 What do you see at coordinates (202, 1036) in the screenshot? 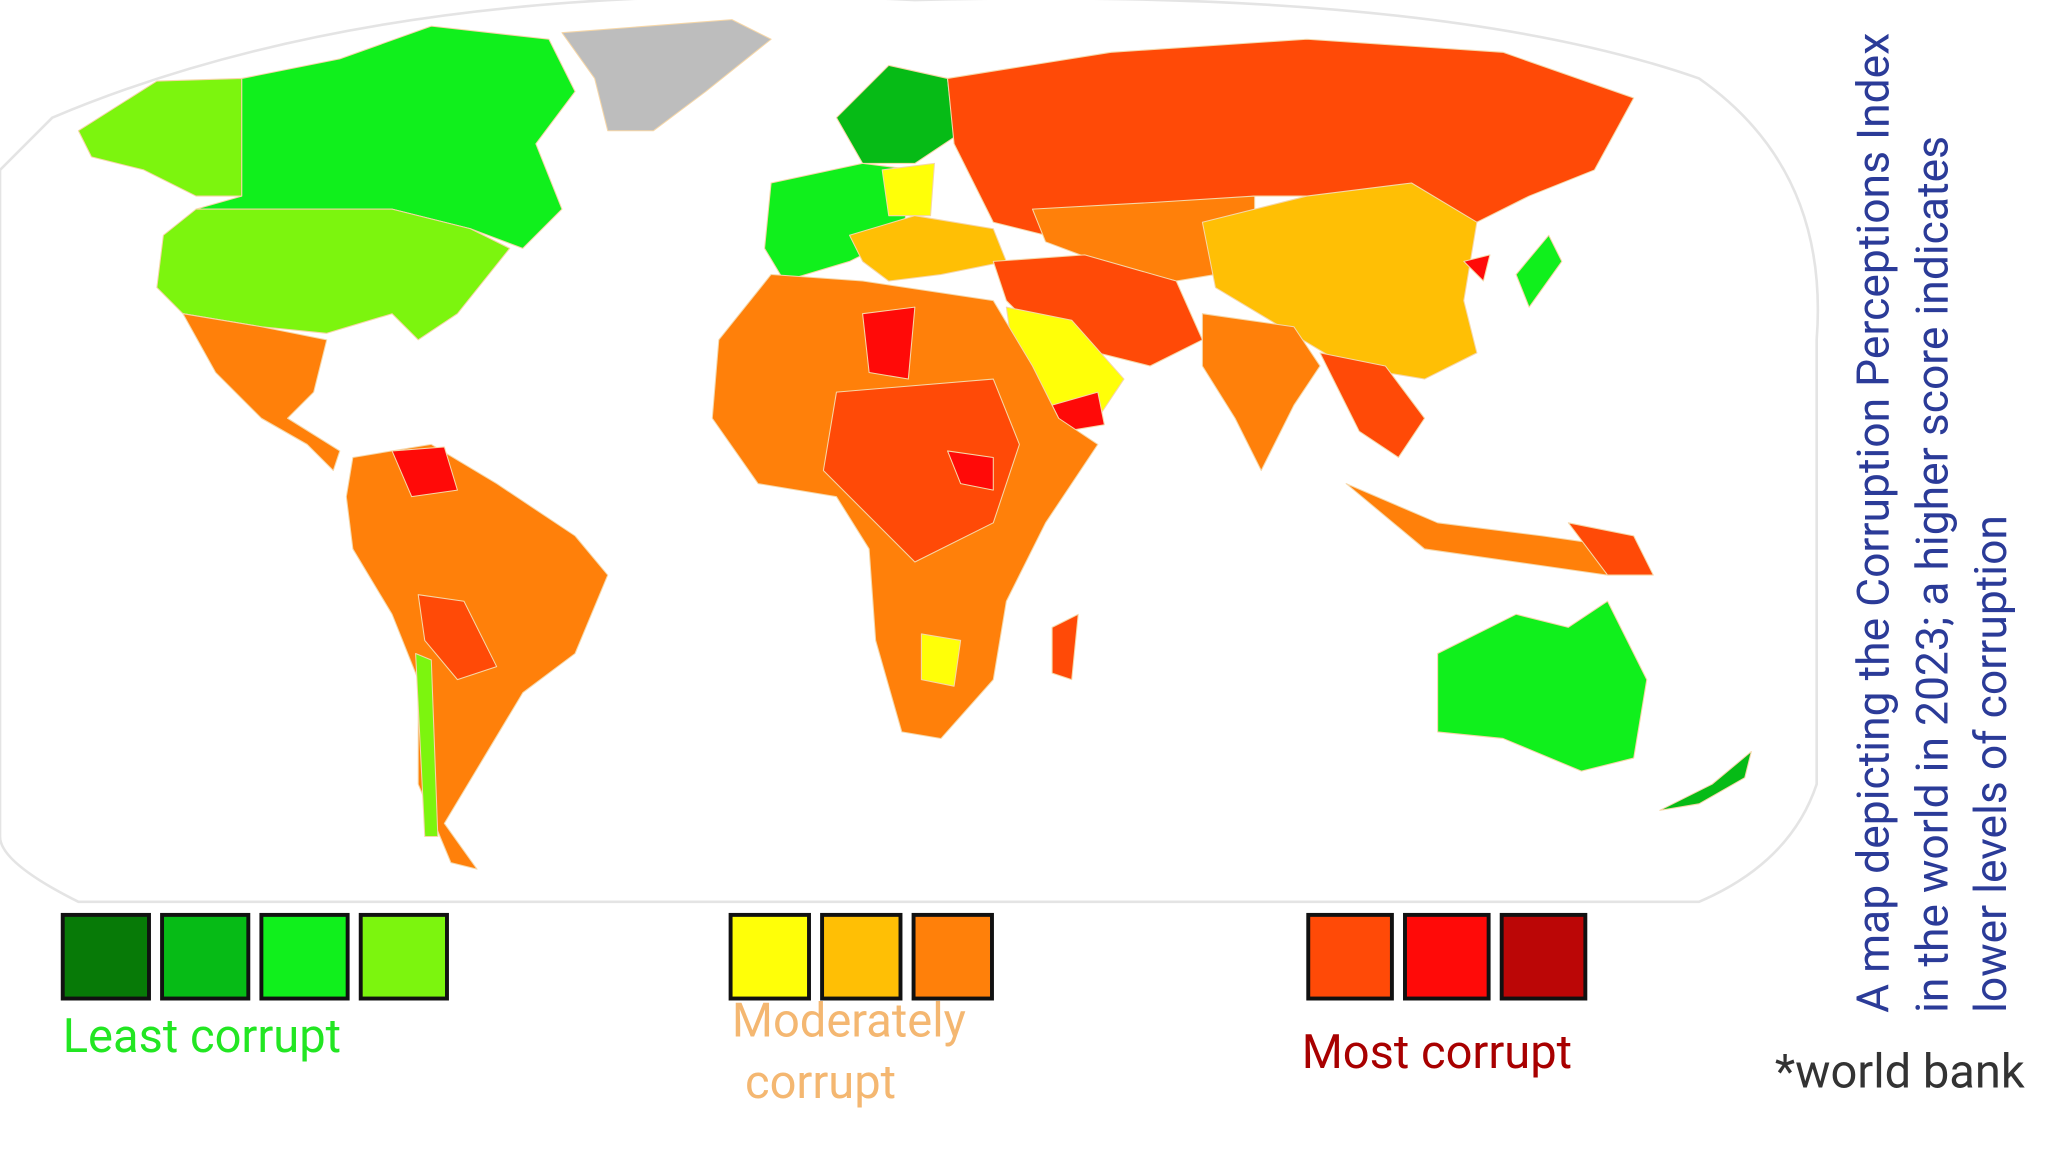
I see `legend-label: Least corrupt` at bounding box center [202, 1036].